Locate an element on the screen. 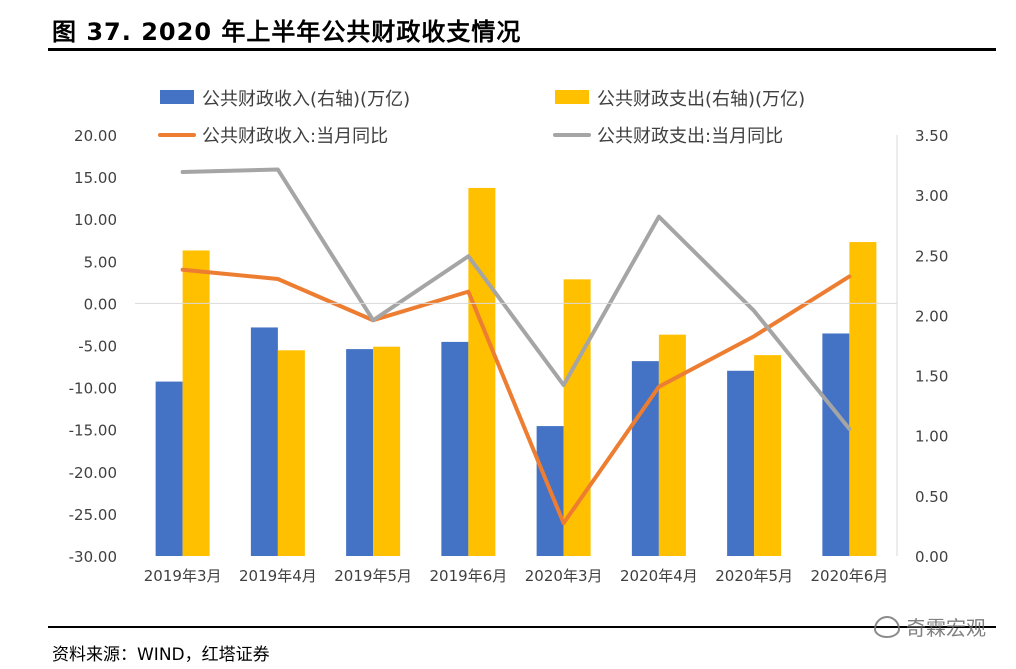 The image size is (1016, 669). legend-label: 公共财政收入:当月同比 is located at coordinates (295, 136).